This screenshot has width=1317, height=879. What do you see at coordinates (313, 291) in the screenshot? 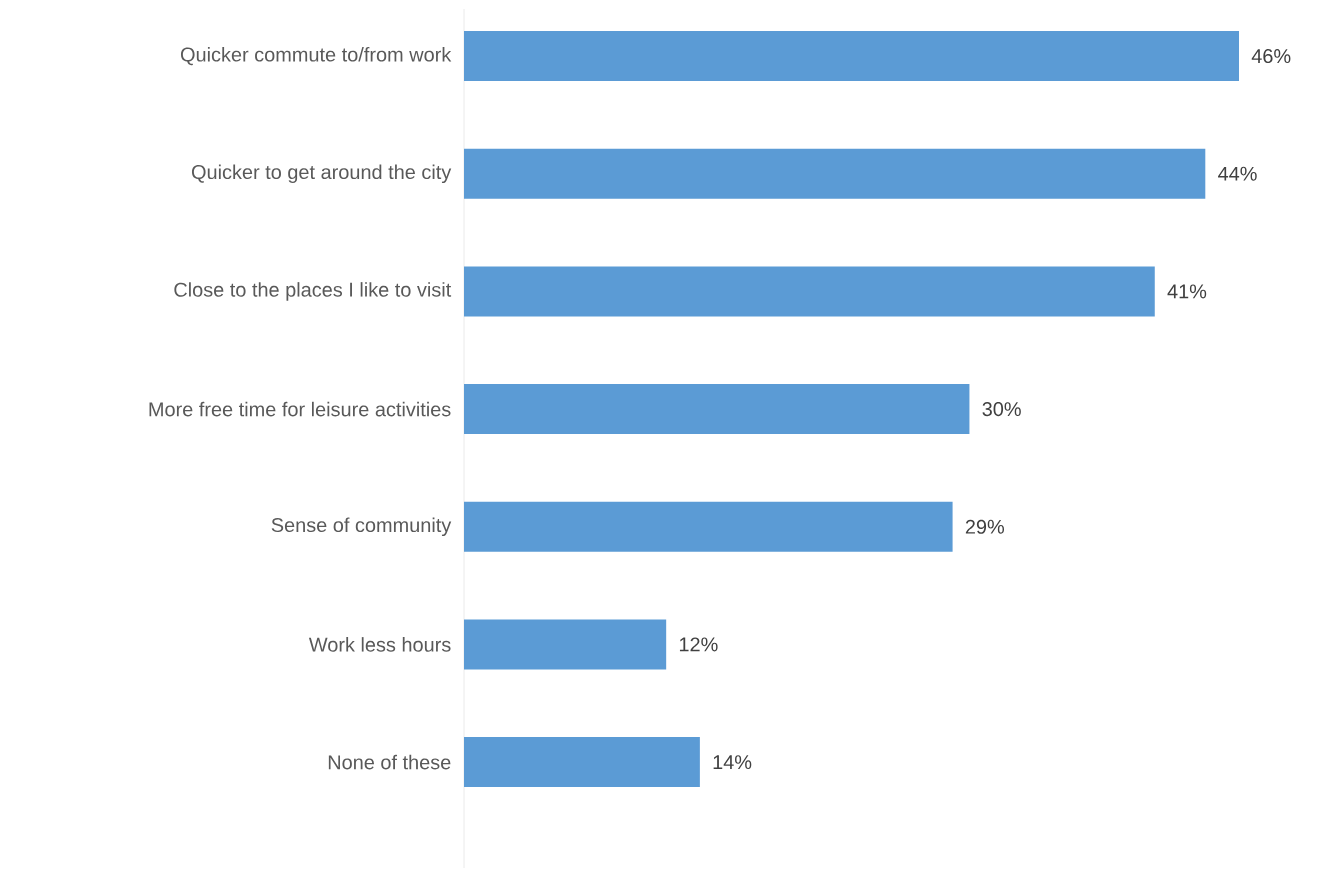
I see `y-tick-label: Close to the places I like to visit` at bounding box center [313, 291].